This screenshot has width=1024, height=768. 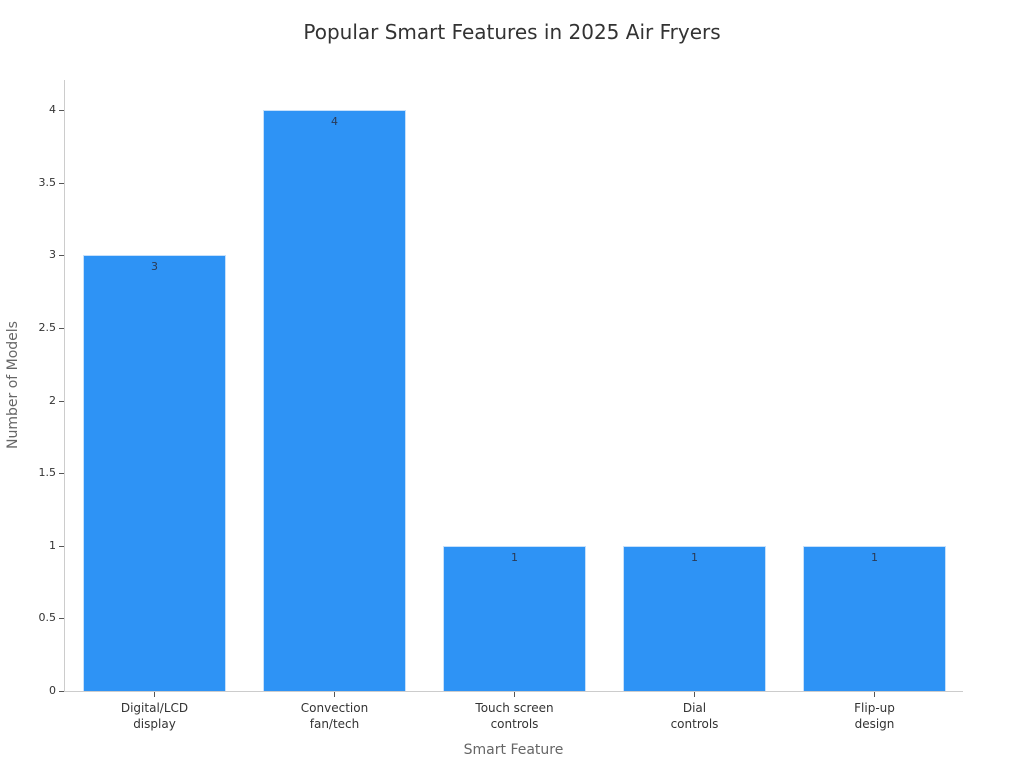 What do you see at coordinates (32, 110) in the screenshot?
I see `y-tick: 4` at bounding box center [32, 110].